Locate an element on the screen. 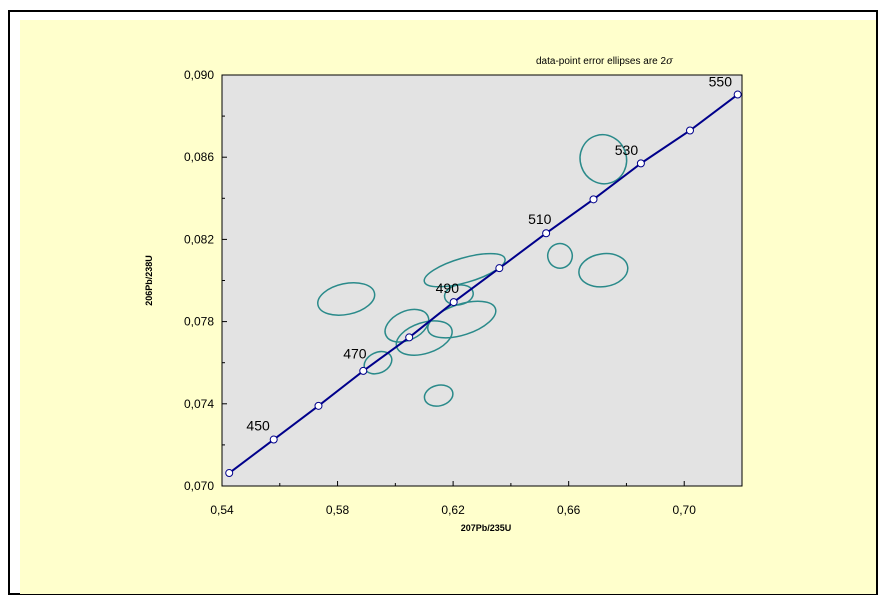 The image size is (886, 597). x-tick-label: 0,58 is located at coordinates (338, 510).